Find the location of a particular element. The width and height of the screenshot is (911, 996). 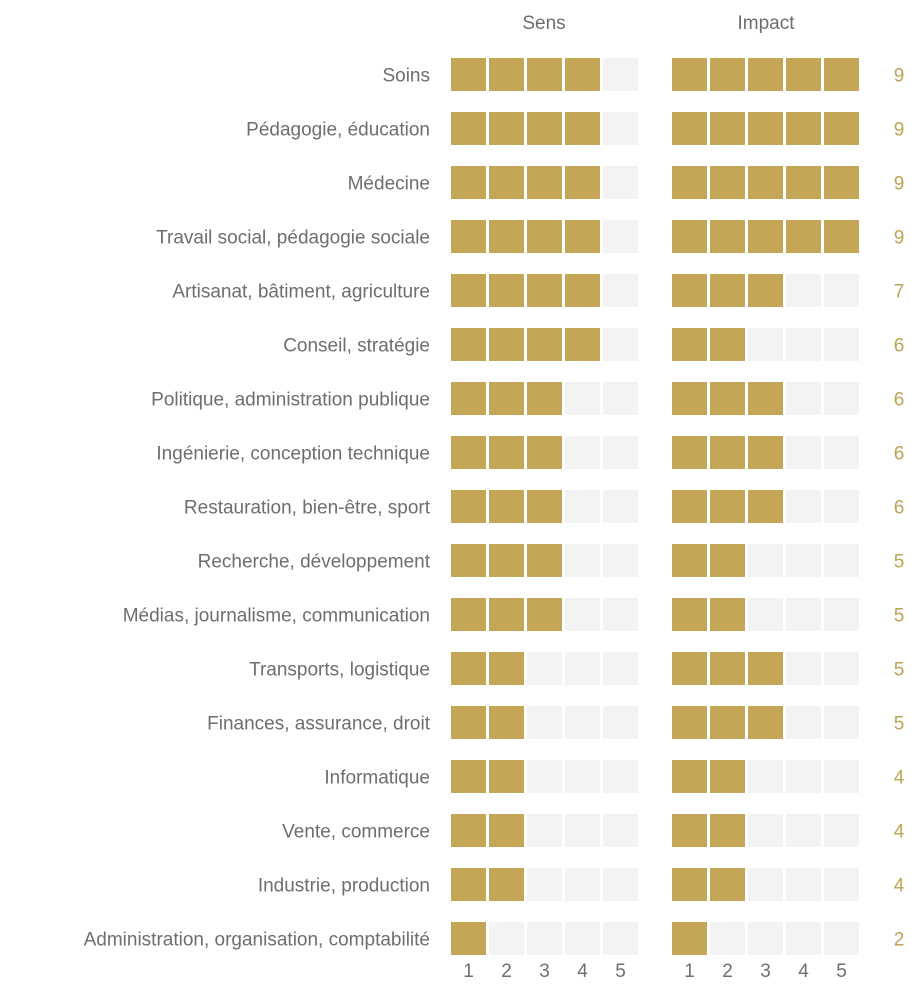

impact-tick-label: 2 is located at coordinates (727, 971).